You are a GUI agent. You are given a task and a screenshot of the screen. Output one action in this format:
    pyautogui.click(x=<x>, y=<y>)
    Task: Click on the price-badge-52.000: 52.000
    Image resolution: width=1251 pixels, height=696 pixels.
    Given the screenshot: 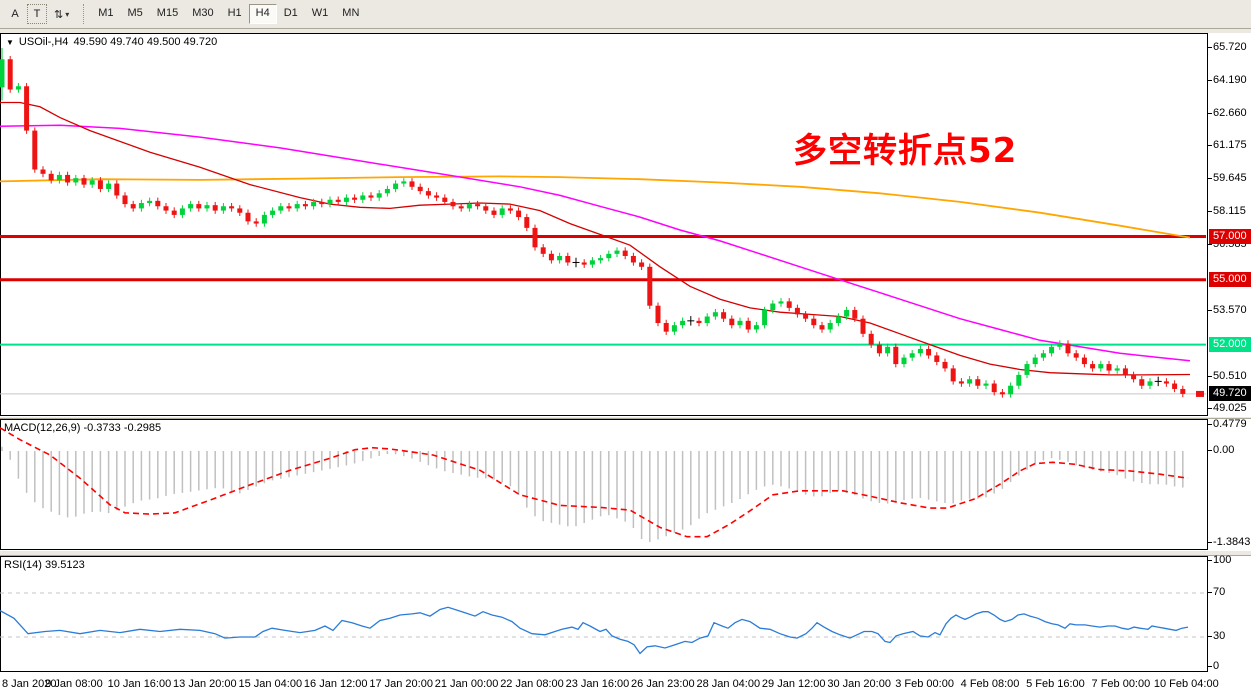 What is the action you would take?
    pyautogui.click(x=1230, y=344)
    